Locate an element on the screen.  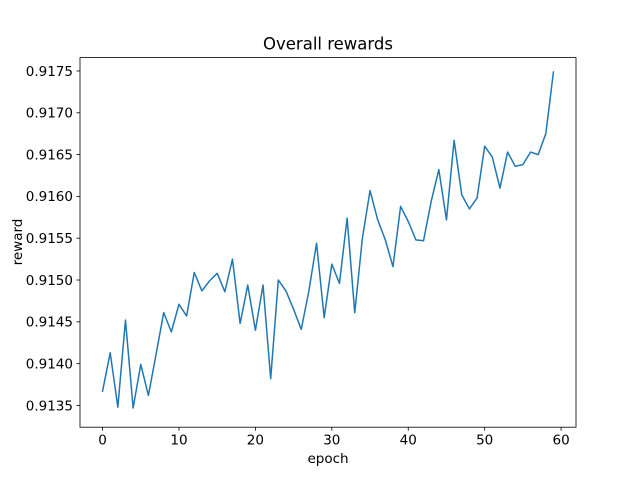
x-tick-label: 60 is located at coordinates (561, 441).